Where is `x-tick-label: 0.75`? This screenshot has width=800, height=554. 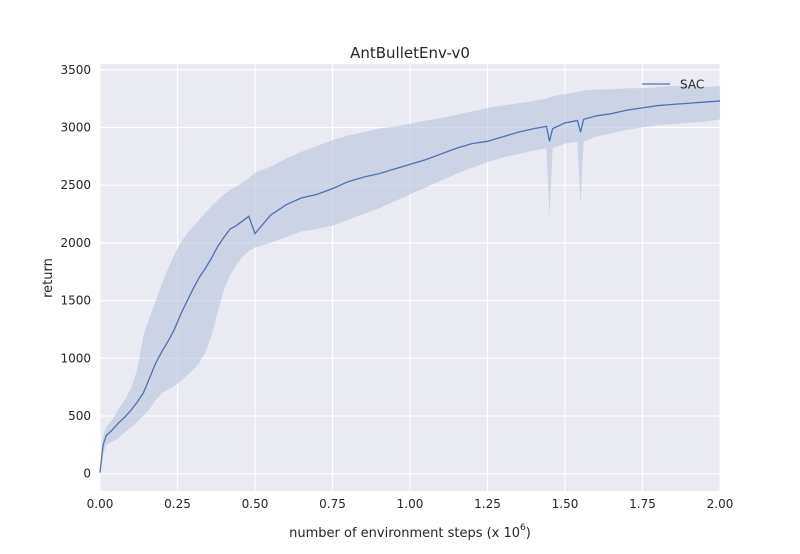
x-tick-label: 0.75 is located at coordinates (332, 504).